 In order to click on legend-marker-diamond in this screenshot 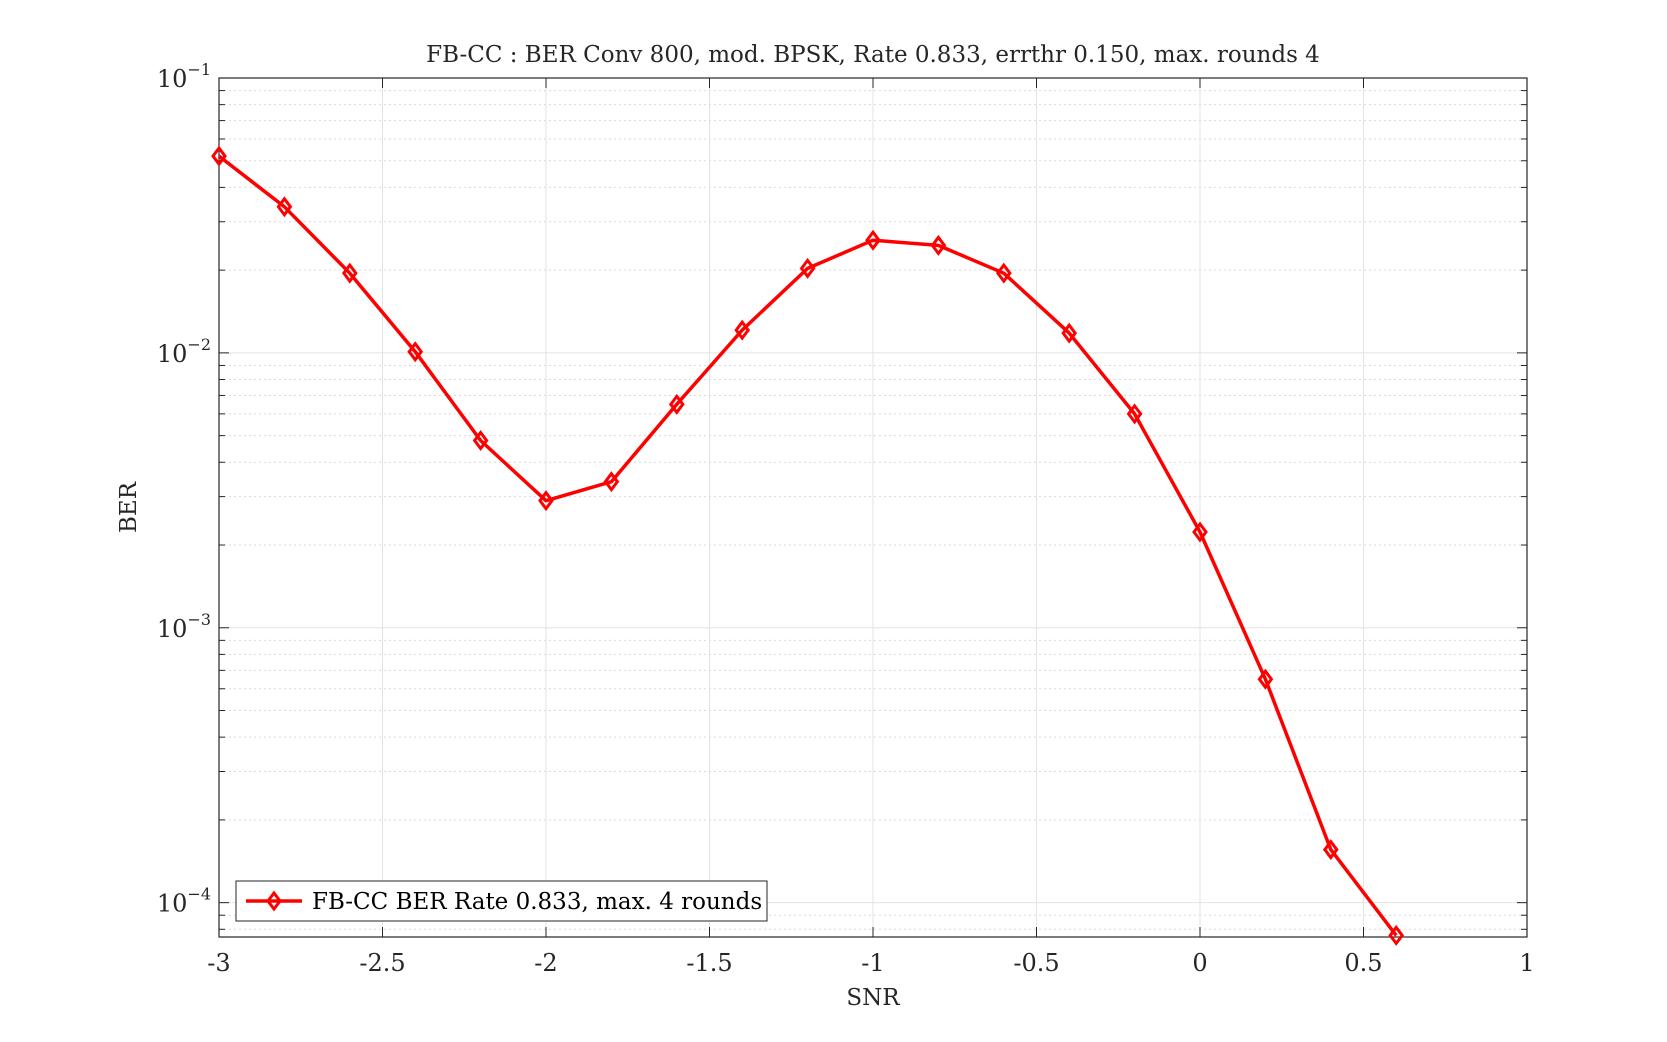, I will do `click(274, 901)`.